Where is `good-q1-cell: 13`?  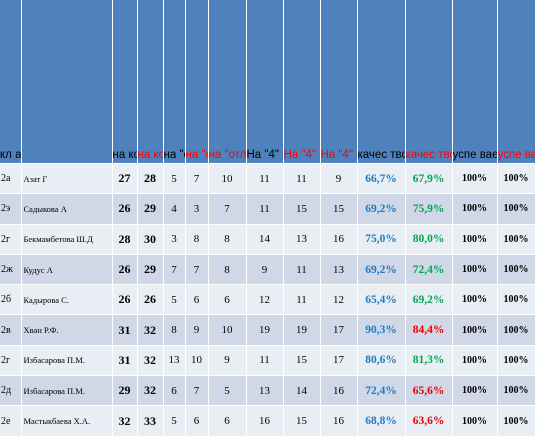 good-q1-cell: 13 is located at coordinates (265, 390).